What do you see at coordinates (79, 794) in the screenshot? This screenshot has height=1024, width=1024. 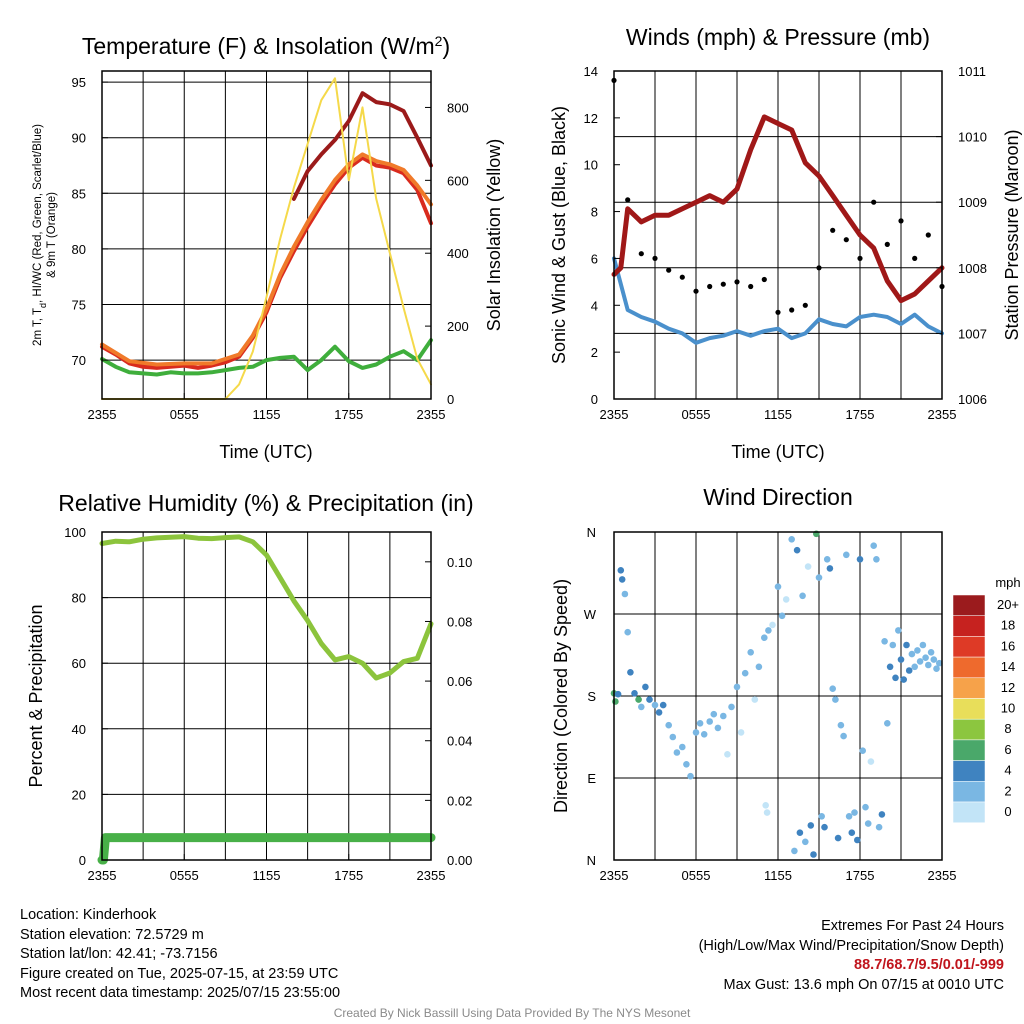 I see `humidity-ytick-label: 20` at bounding box center [79, 794].